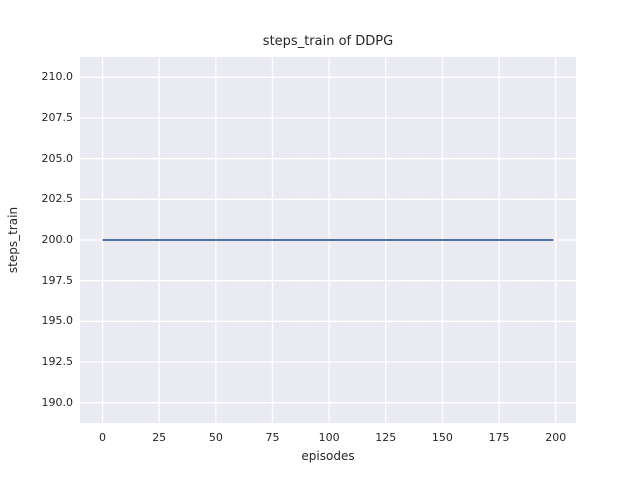 This screenshot has width=640, height=480. What do you see at coordinates (215, 437) in the screenshot?
I see `x-tick-label: 50` at bounding box center [215, 437].